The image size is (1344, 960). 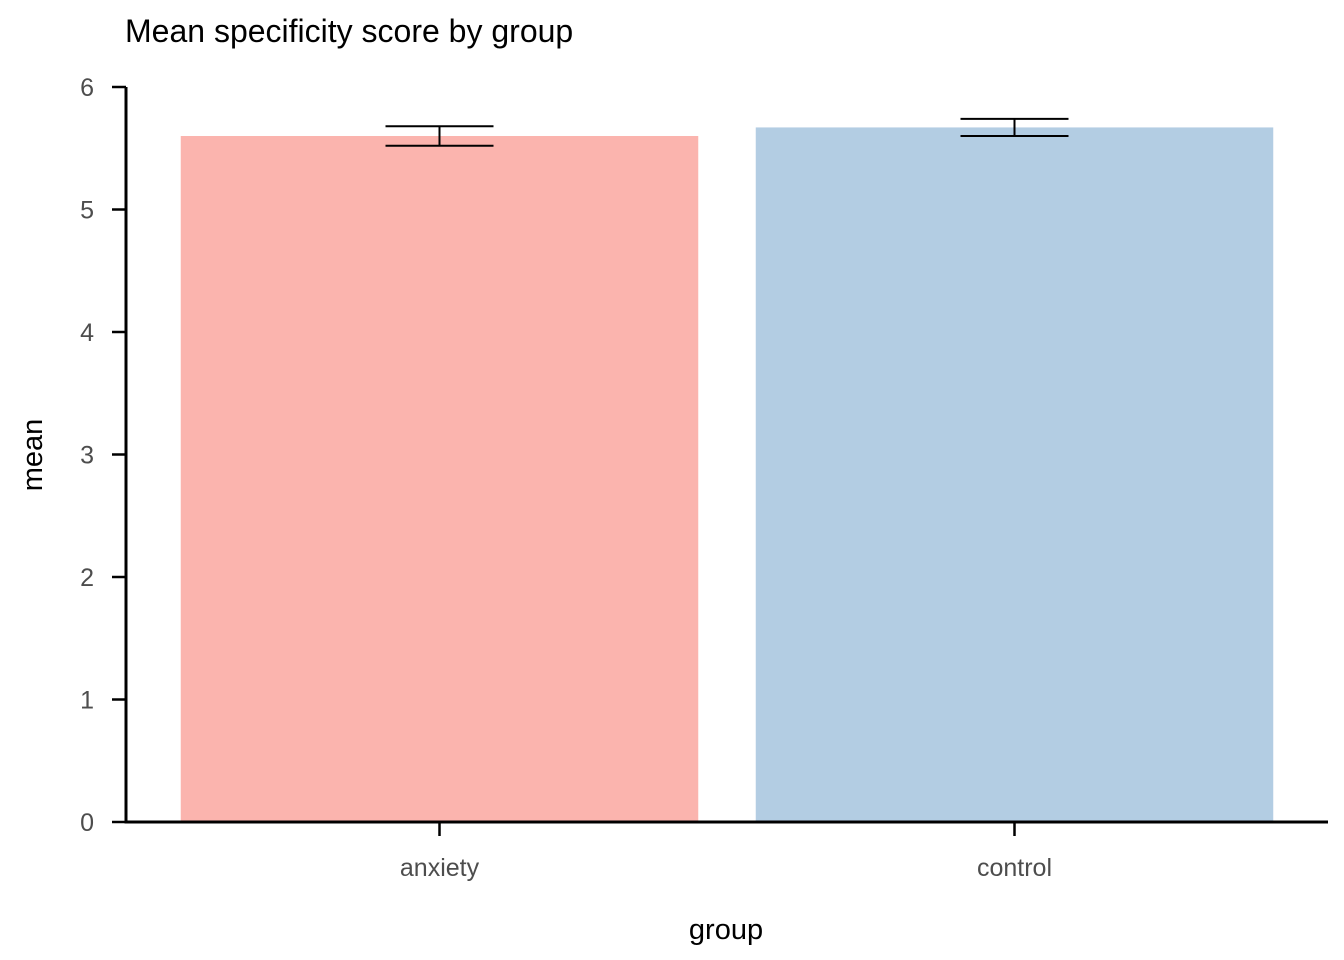 What do you see at coordinates (1014, 868) in the screenshot?
I see `x-tick-label-control: control` at bounding box center [1014, 868].